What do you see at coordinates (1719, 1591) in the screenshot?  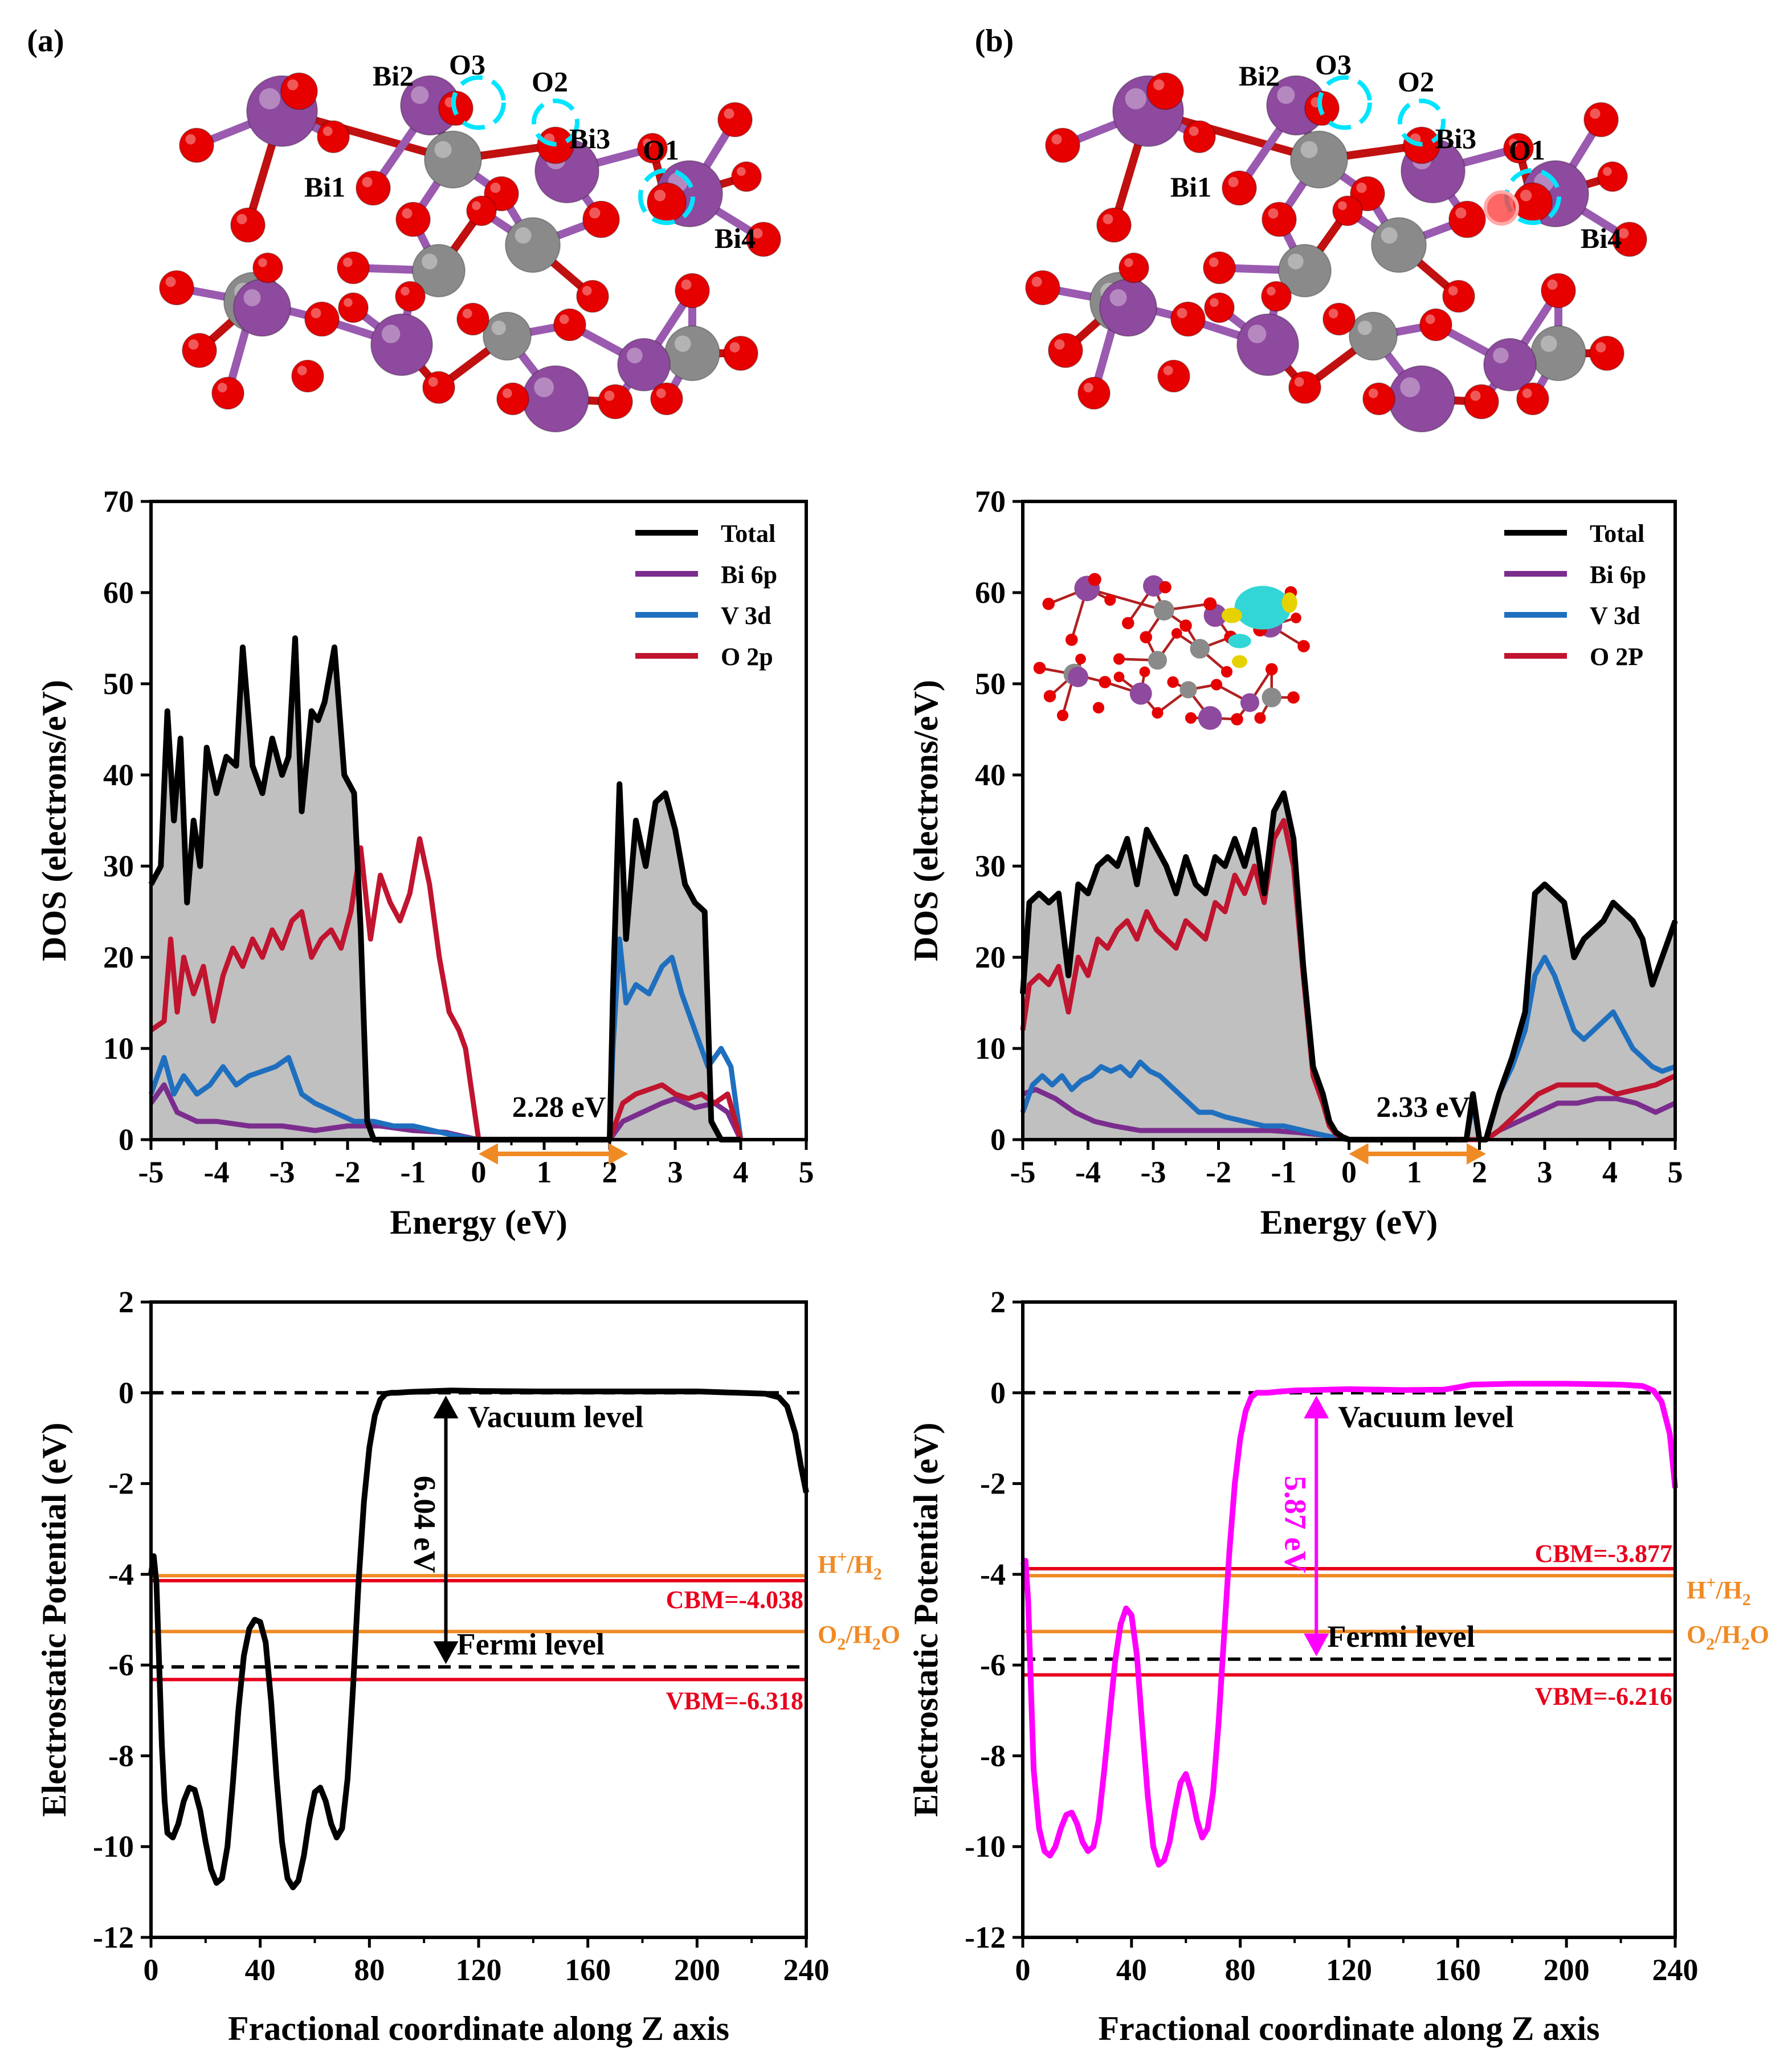 I see `hh2-label: H+/H2` at bounding box center [1719, 1591].